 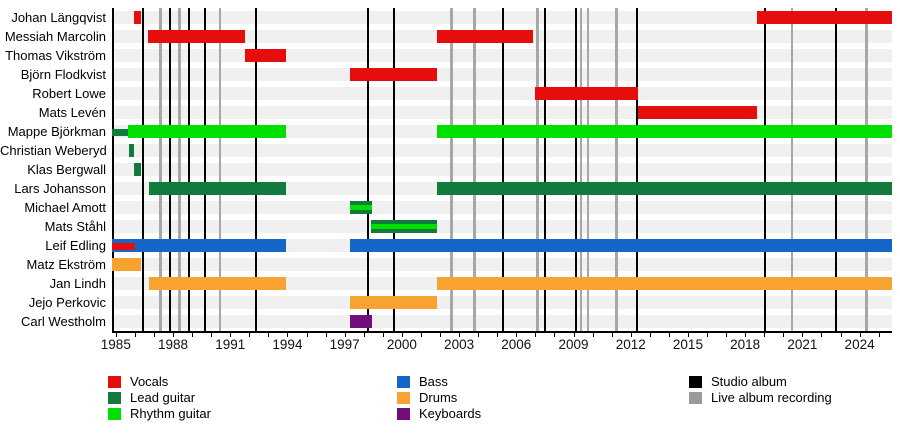 I want to click on member-label: Carl Westholm, so click(x=63, y=321).